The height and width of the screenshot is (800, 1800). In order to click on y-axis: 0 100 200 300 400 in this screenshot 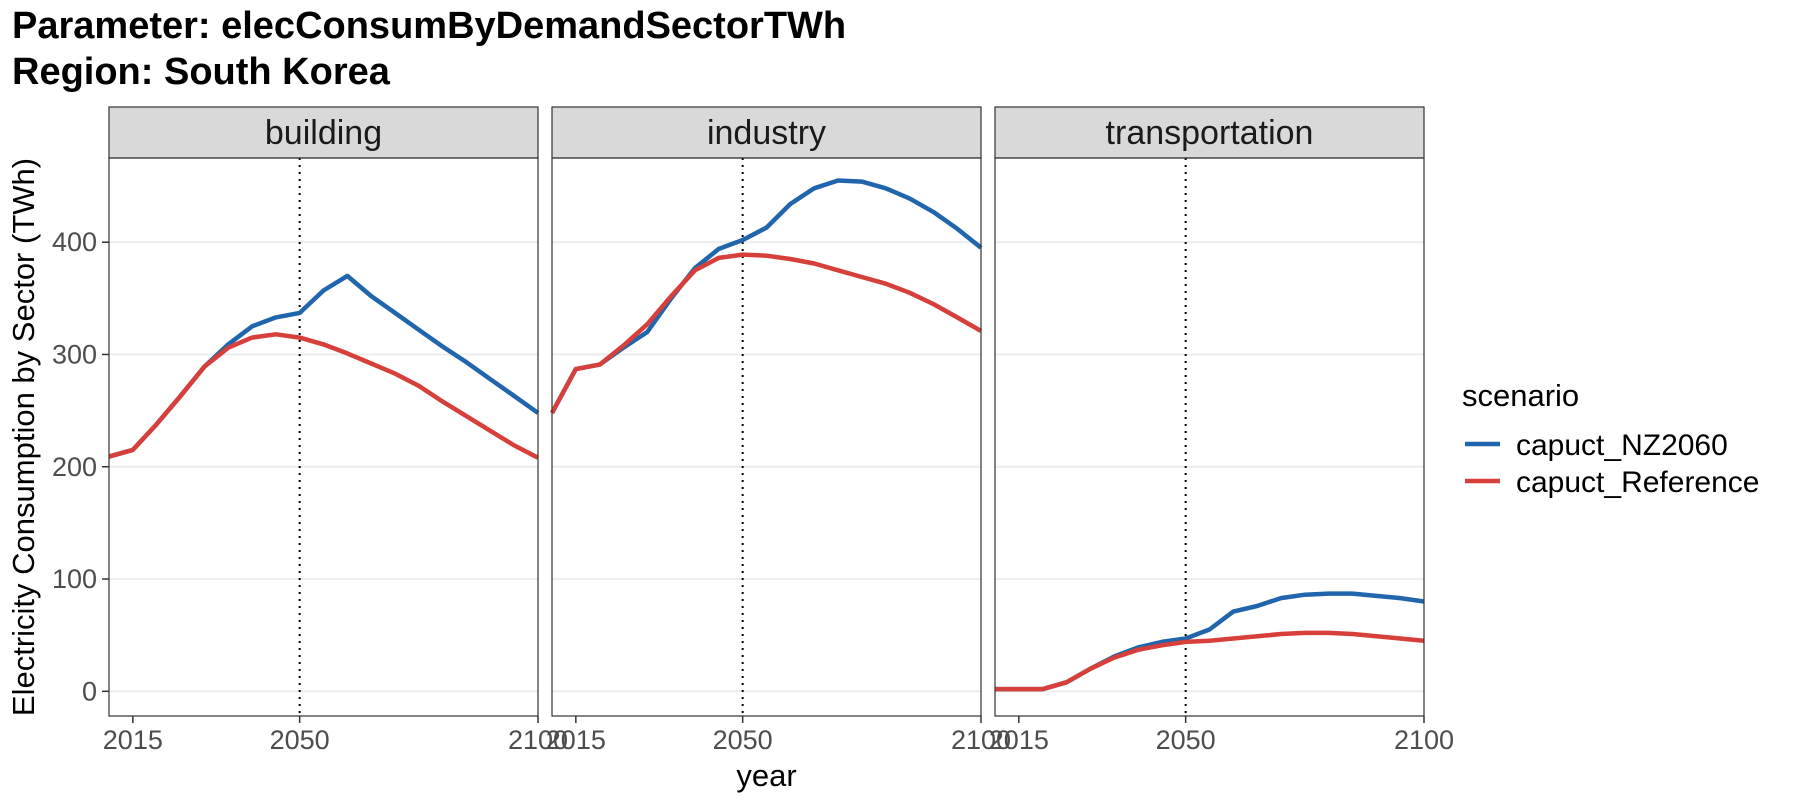, I will do `click(80, 466)`.